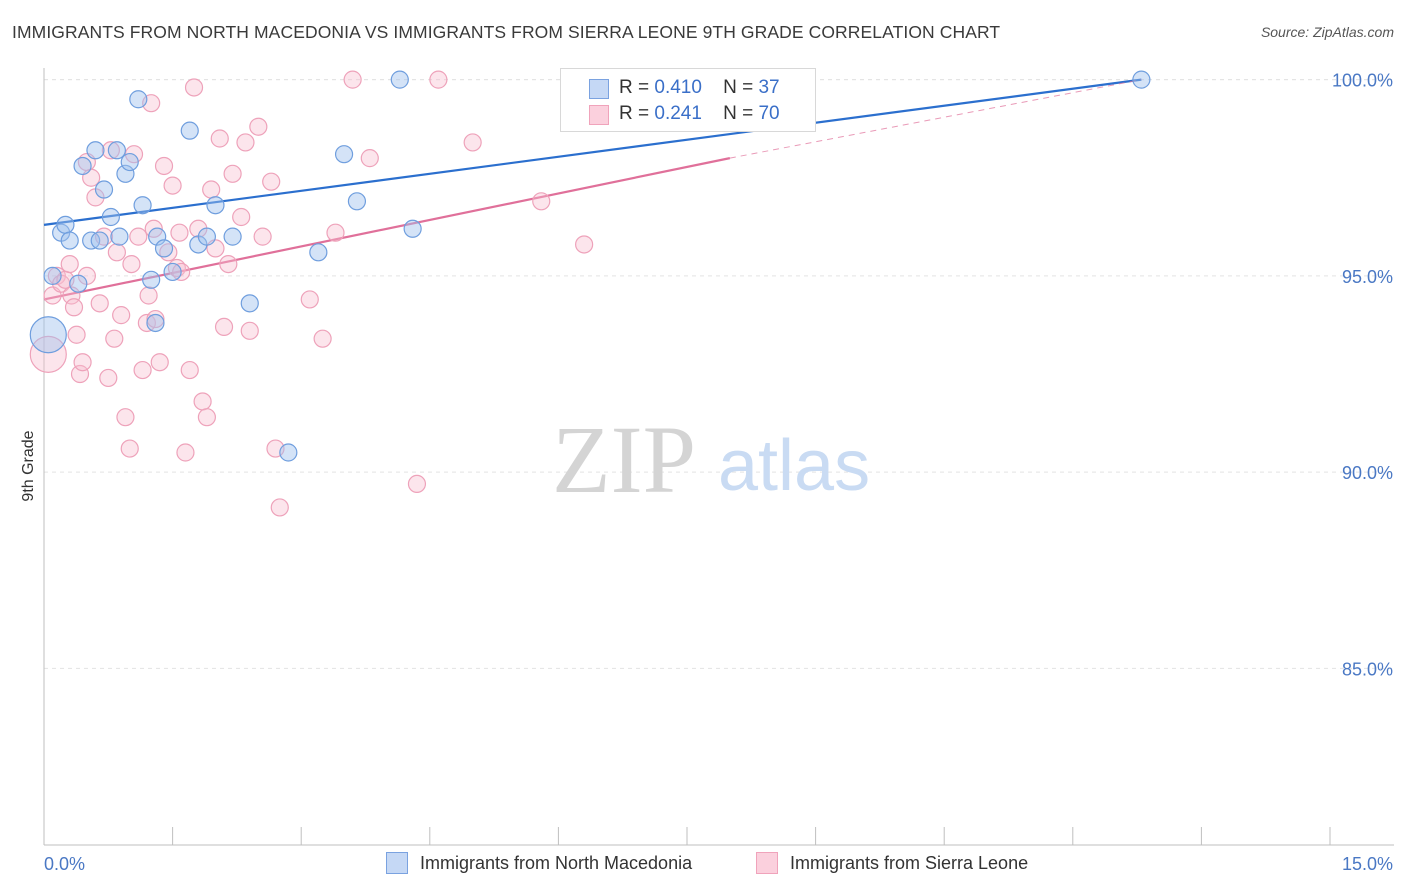  I want to click on legend-r-value: 0.410, so click(678, 87).